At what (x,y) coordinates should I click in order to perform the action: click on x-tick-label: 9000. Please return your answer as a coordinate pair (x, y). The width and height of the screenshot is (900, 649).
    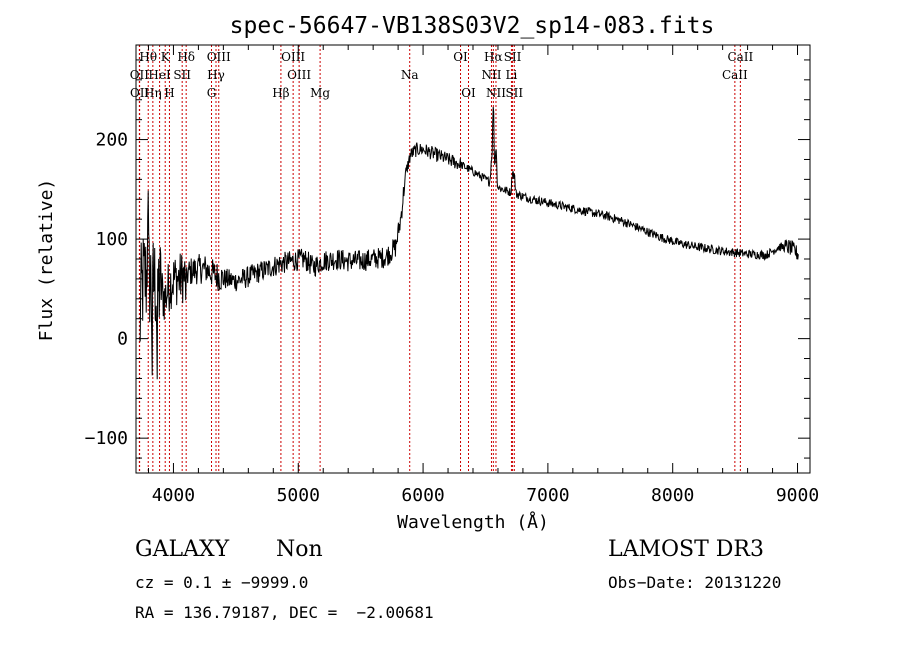
    Looking at the image, I should click on (797, 495).